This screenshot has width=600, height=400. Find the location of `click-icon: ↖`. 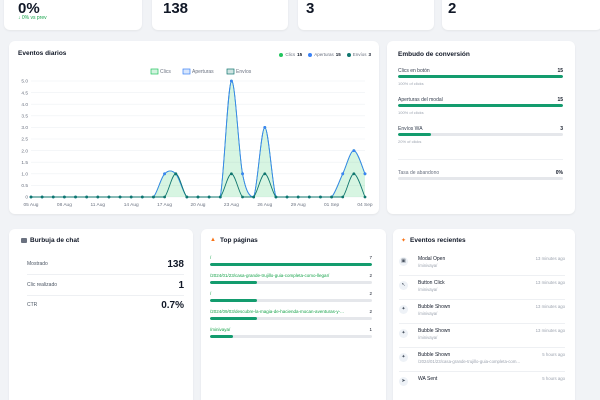

click-icon: ↖ is located at coordinates (403, 285).